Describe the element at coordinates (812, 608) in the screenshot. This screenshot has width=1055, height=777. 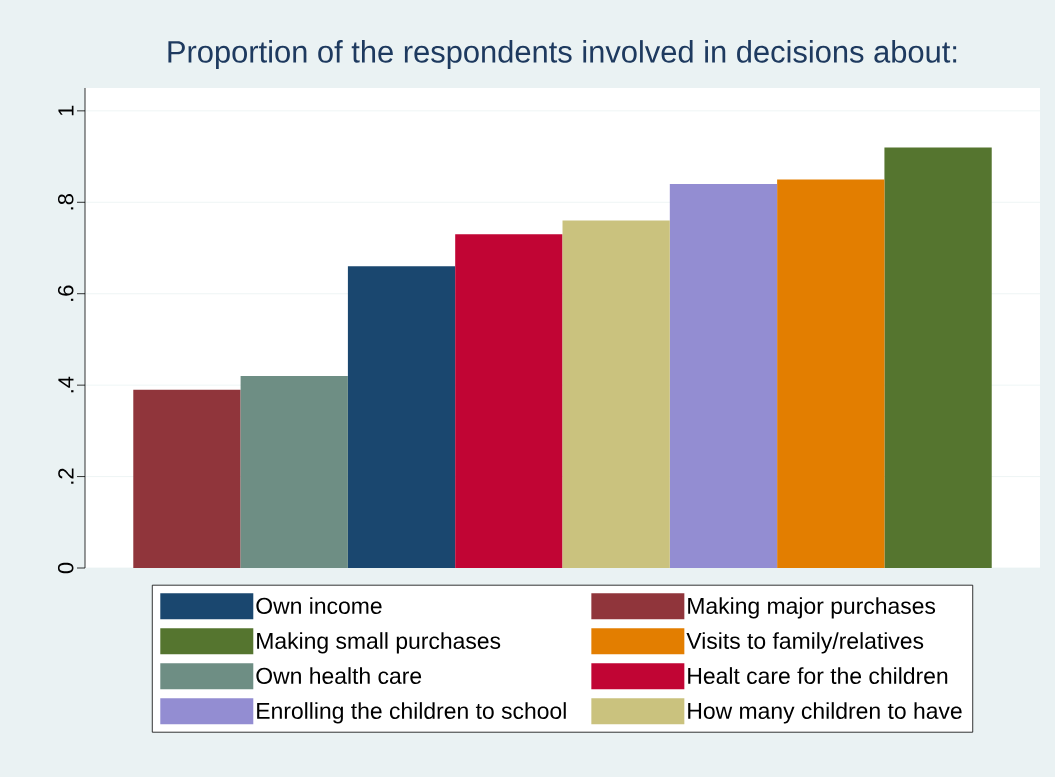
I see `legend-label: Making major purchases` at that location.